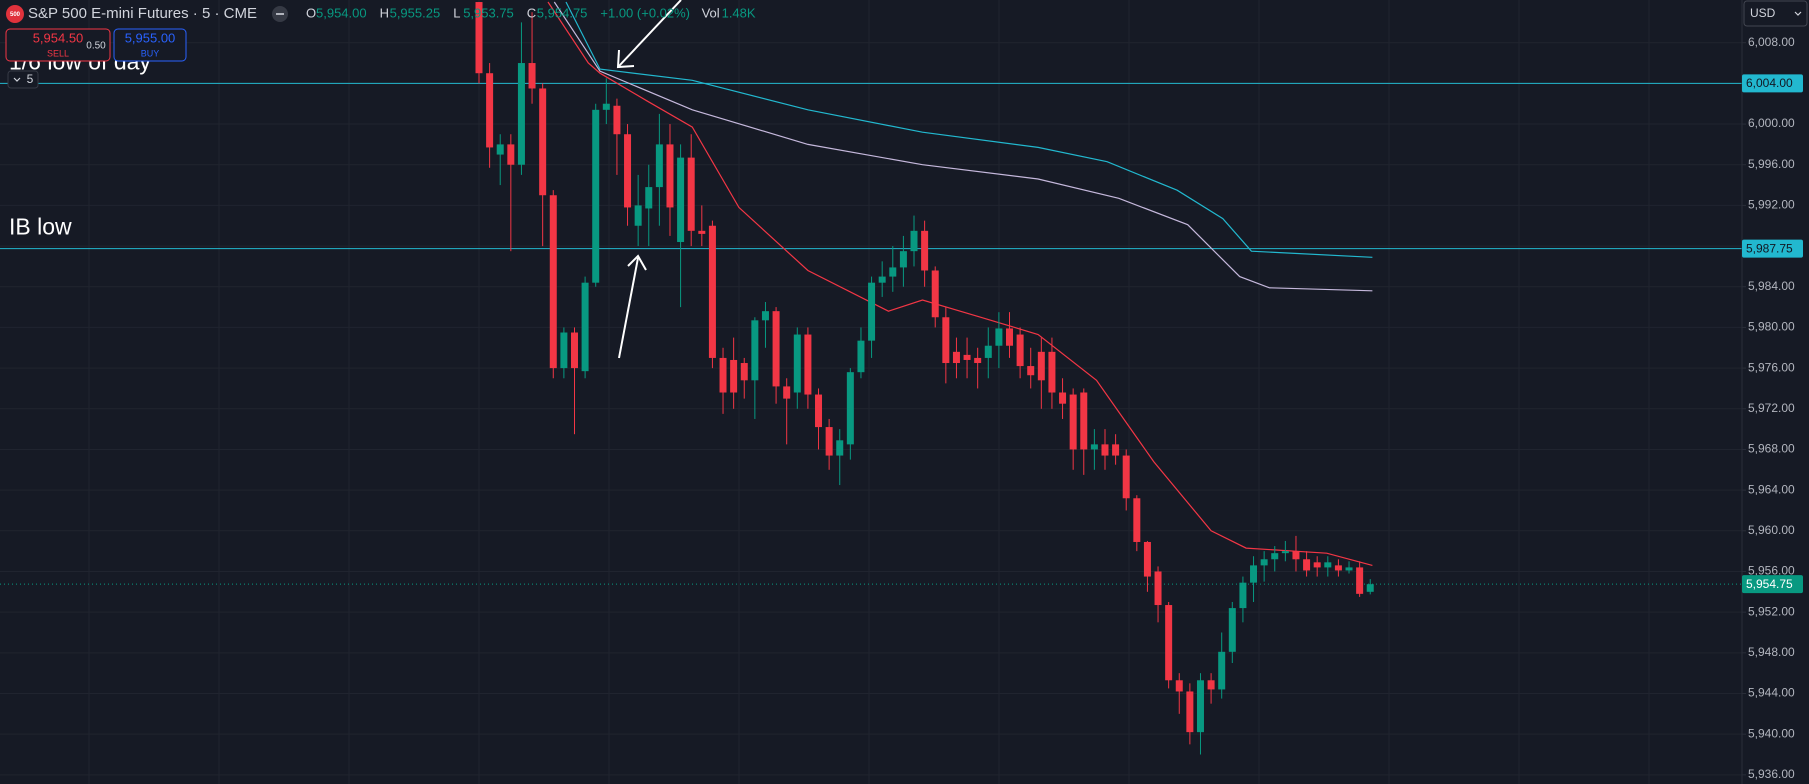 This screenshot has height=784, width=1809. Describe the element at coordinates (58, 37) in the screenshot. I see `sell-price: 5,954.50` at that location.